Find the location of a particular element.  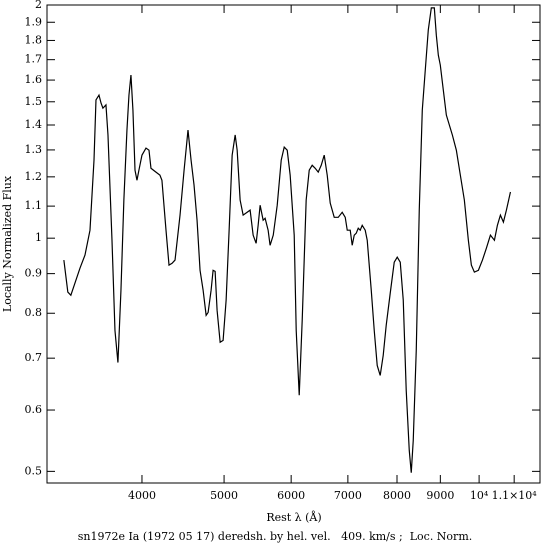

x-tick-label: 4000 is located at coordinates (142, 495).